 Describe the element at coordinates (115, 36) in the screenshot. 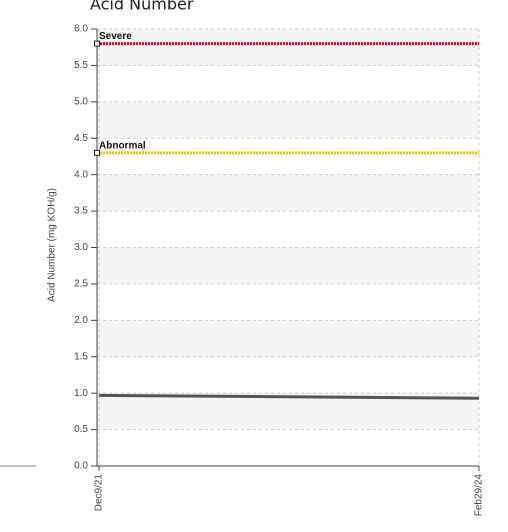

I see `threshold-label: Severe` at that location.